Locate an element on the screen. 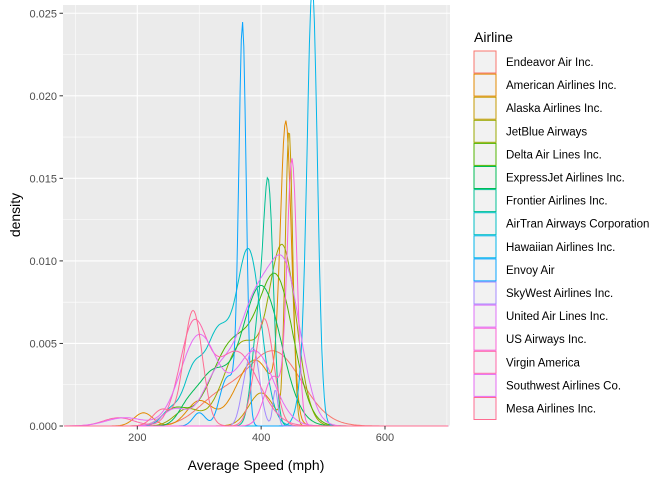  y-tick-label: 0.010 is located at coordinates (43, 262).